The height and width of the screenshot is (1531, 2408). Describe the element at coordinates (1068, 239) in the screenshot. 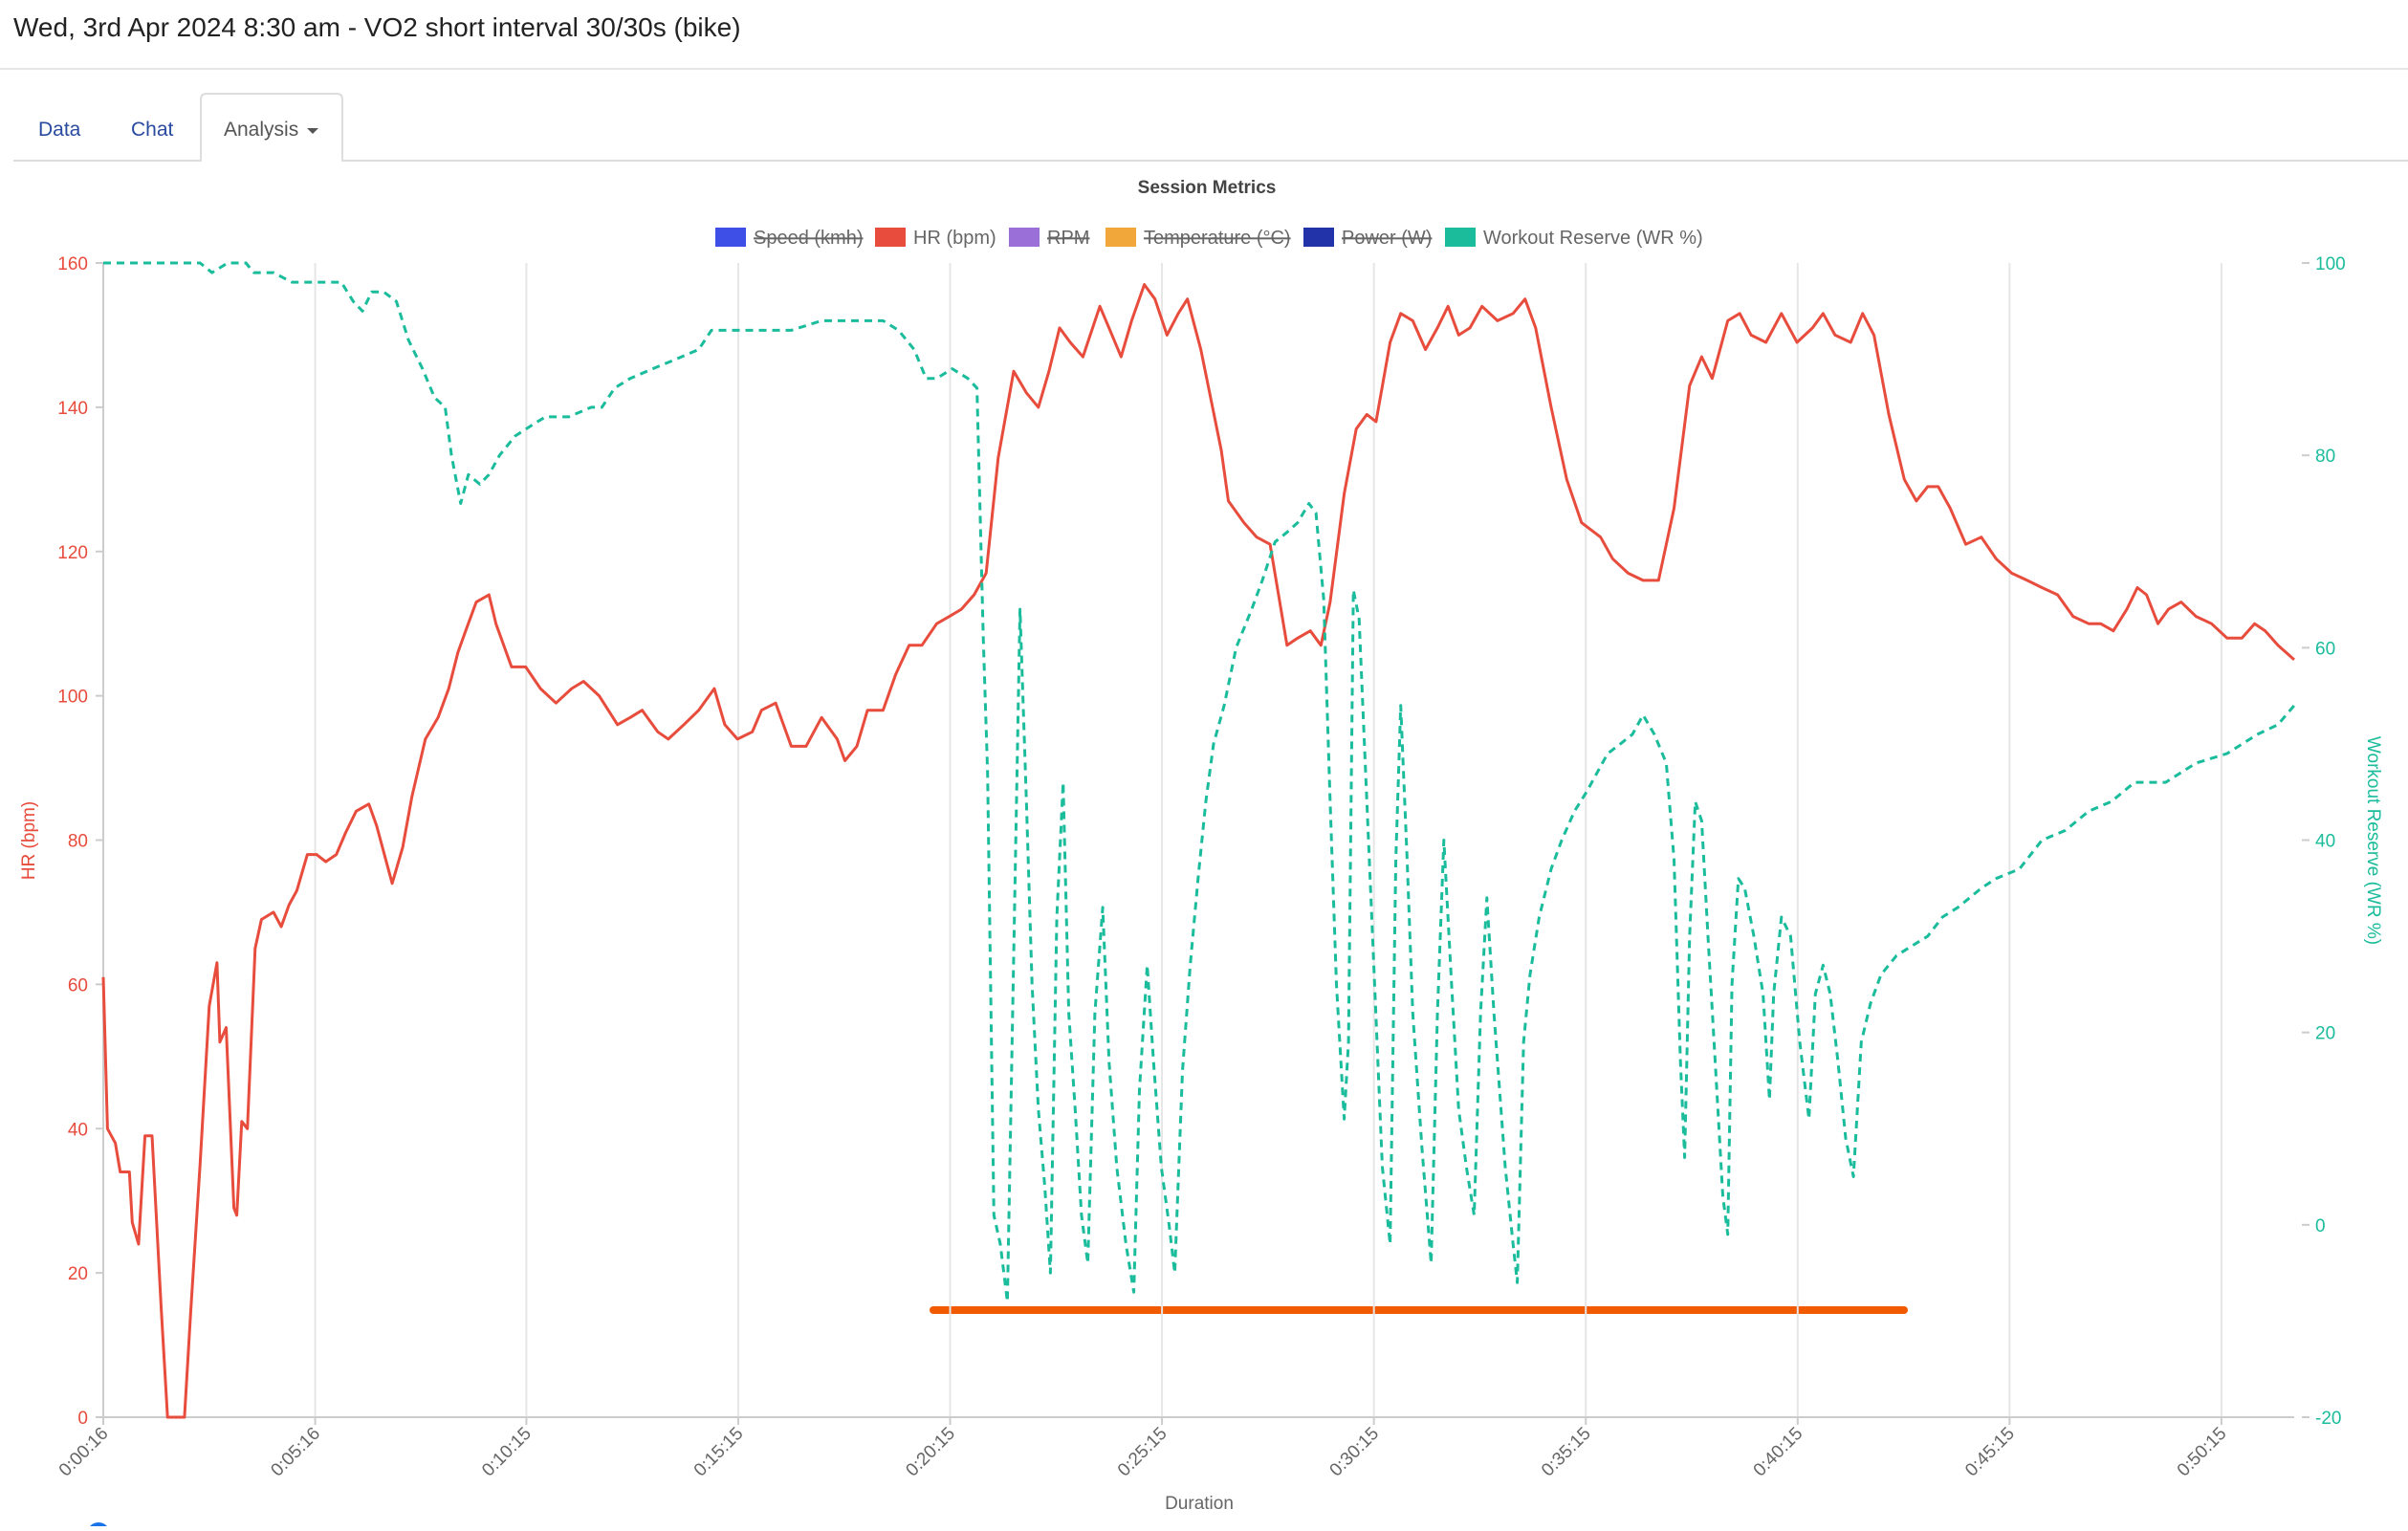

I see `legend-label: RPM` at that location.